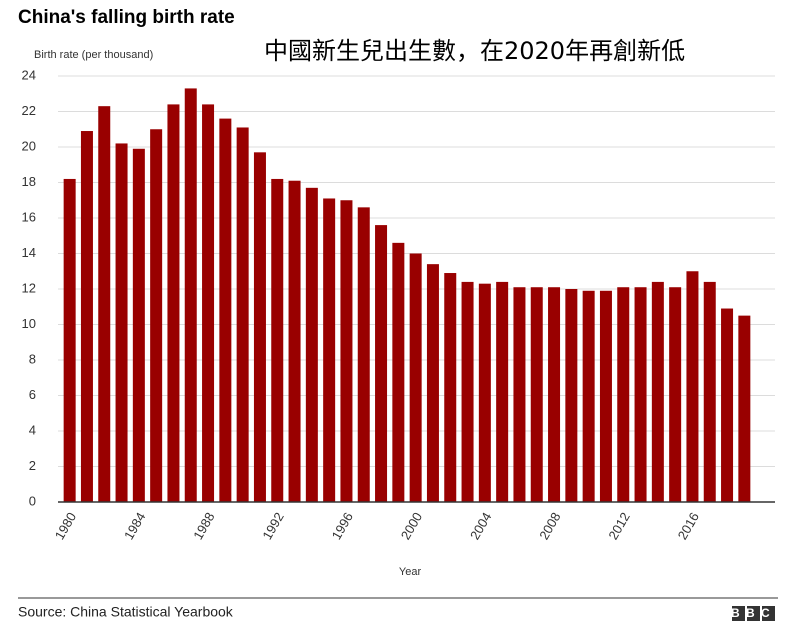 Image resolution: width=800 pixels, height=637 pixels. Describe the element at coordinates (126, 612) in the screenshot. I see `source: Source: China Statistical Yearbook` at that location.